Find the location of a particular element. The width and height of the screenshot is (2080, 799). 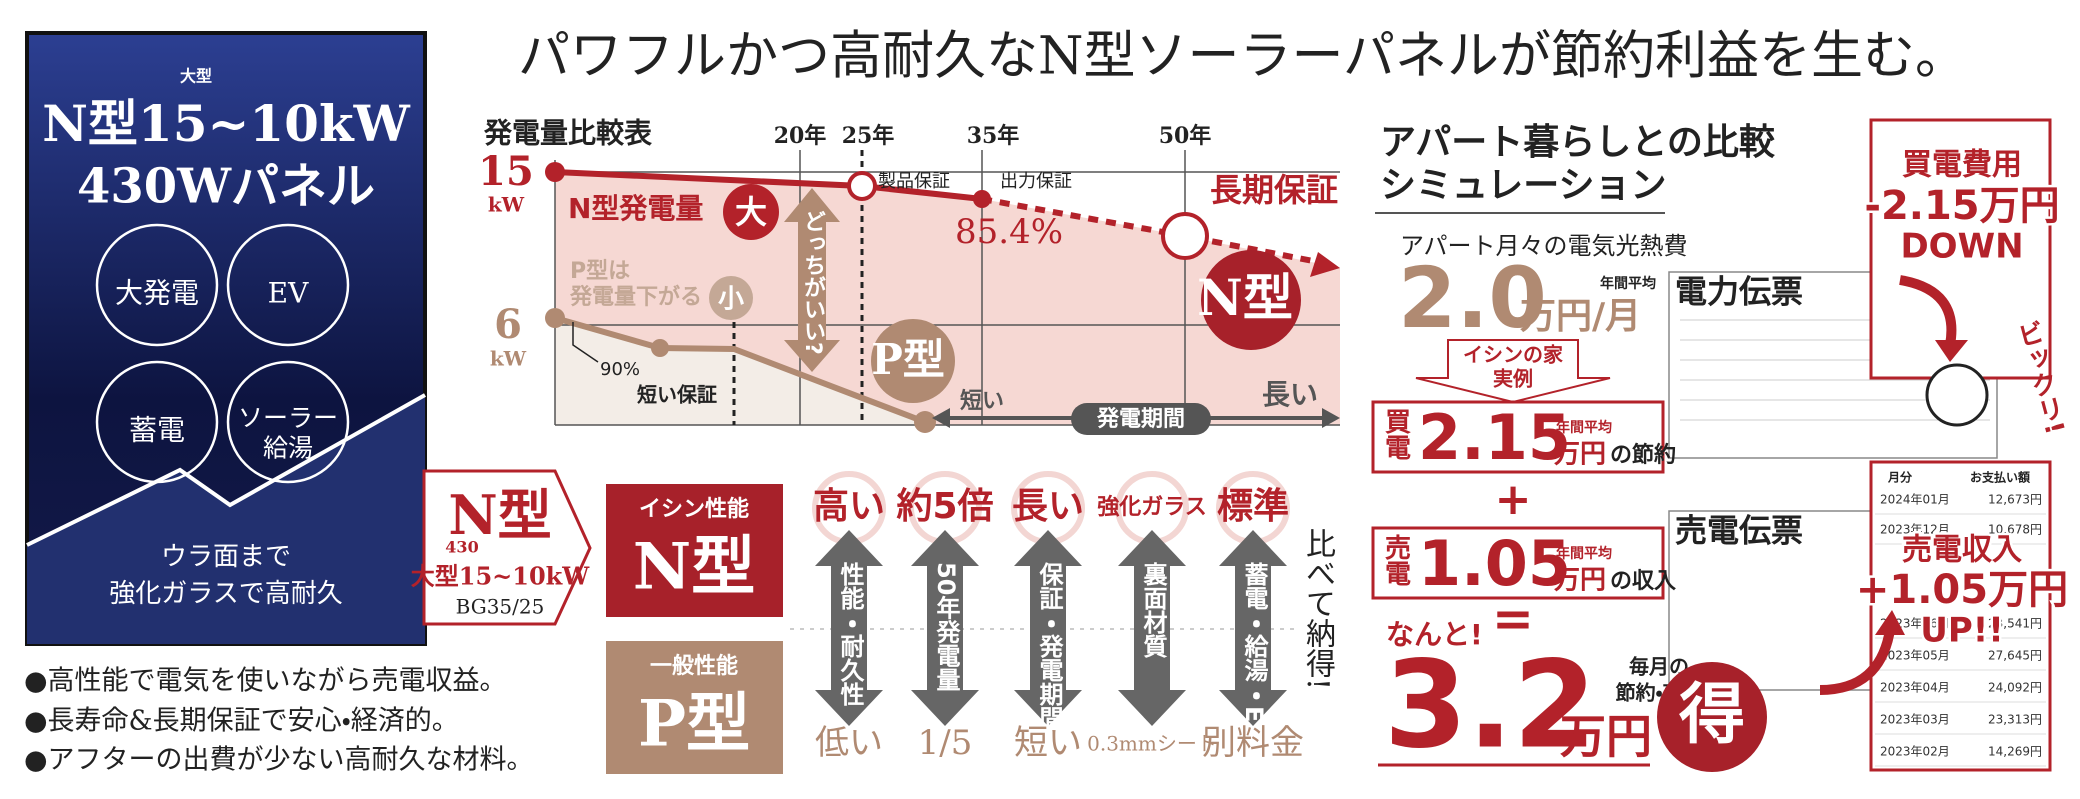

face is located at coordinates (1957, 395).